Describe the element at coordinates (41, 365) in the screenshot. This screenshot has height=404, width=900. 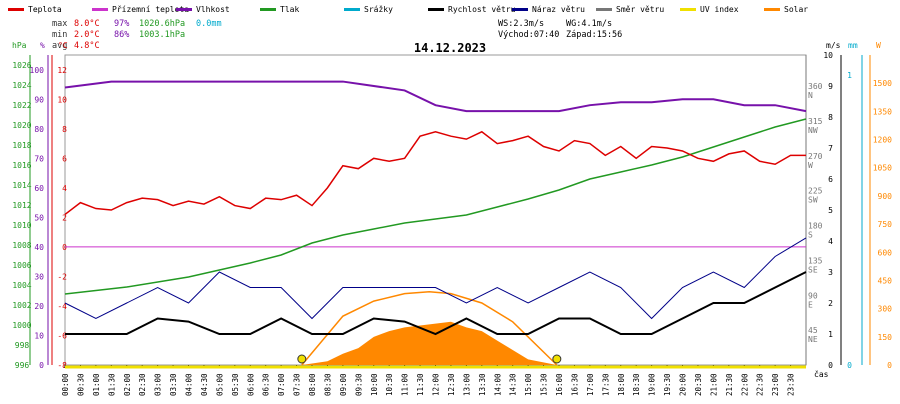
I see `humidity-tick-label: 0` at that location.